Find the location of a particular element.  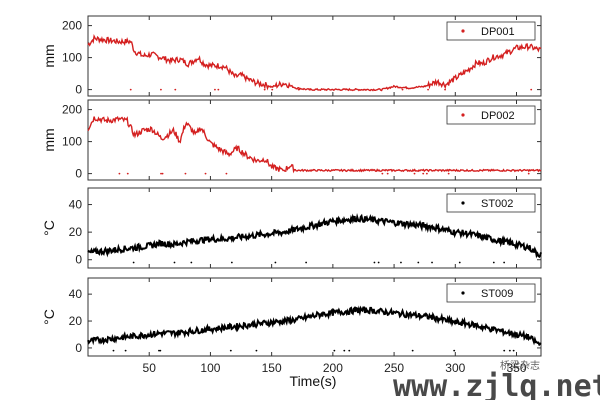

legend-label: ST009 is located at coordinates (497, 294).